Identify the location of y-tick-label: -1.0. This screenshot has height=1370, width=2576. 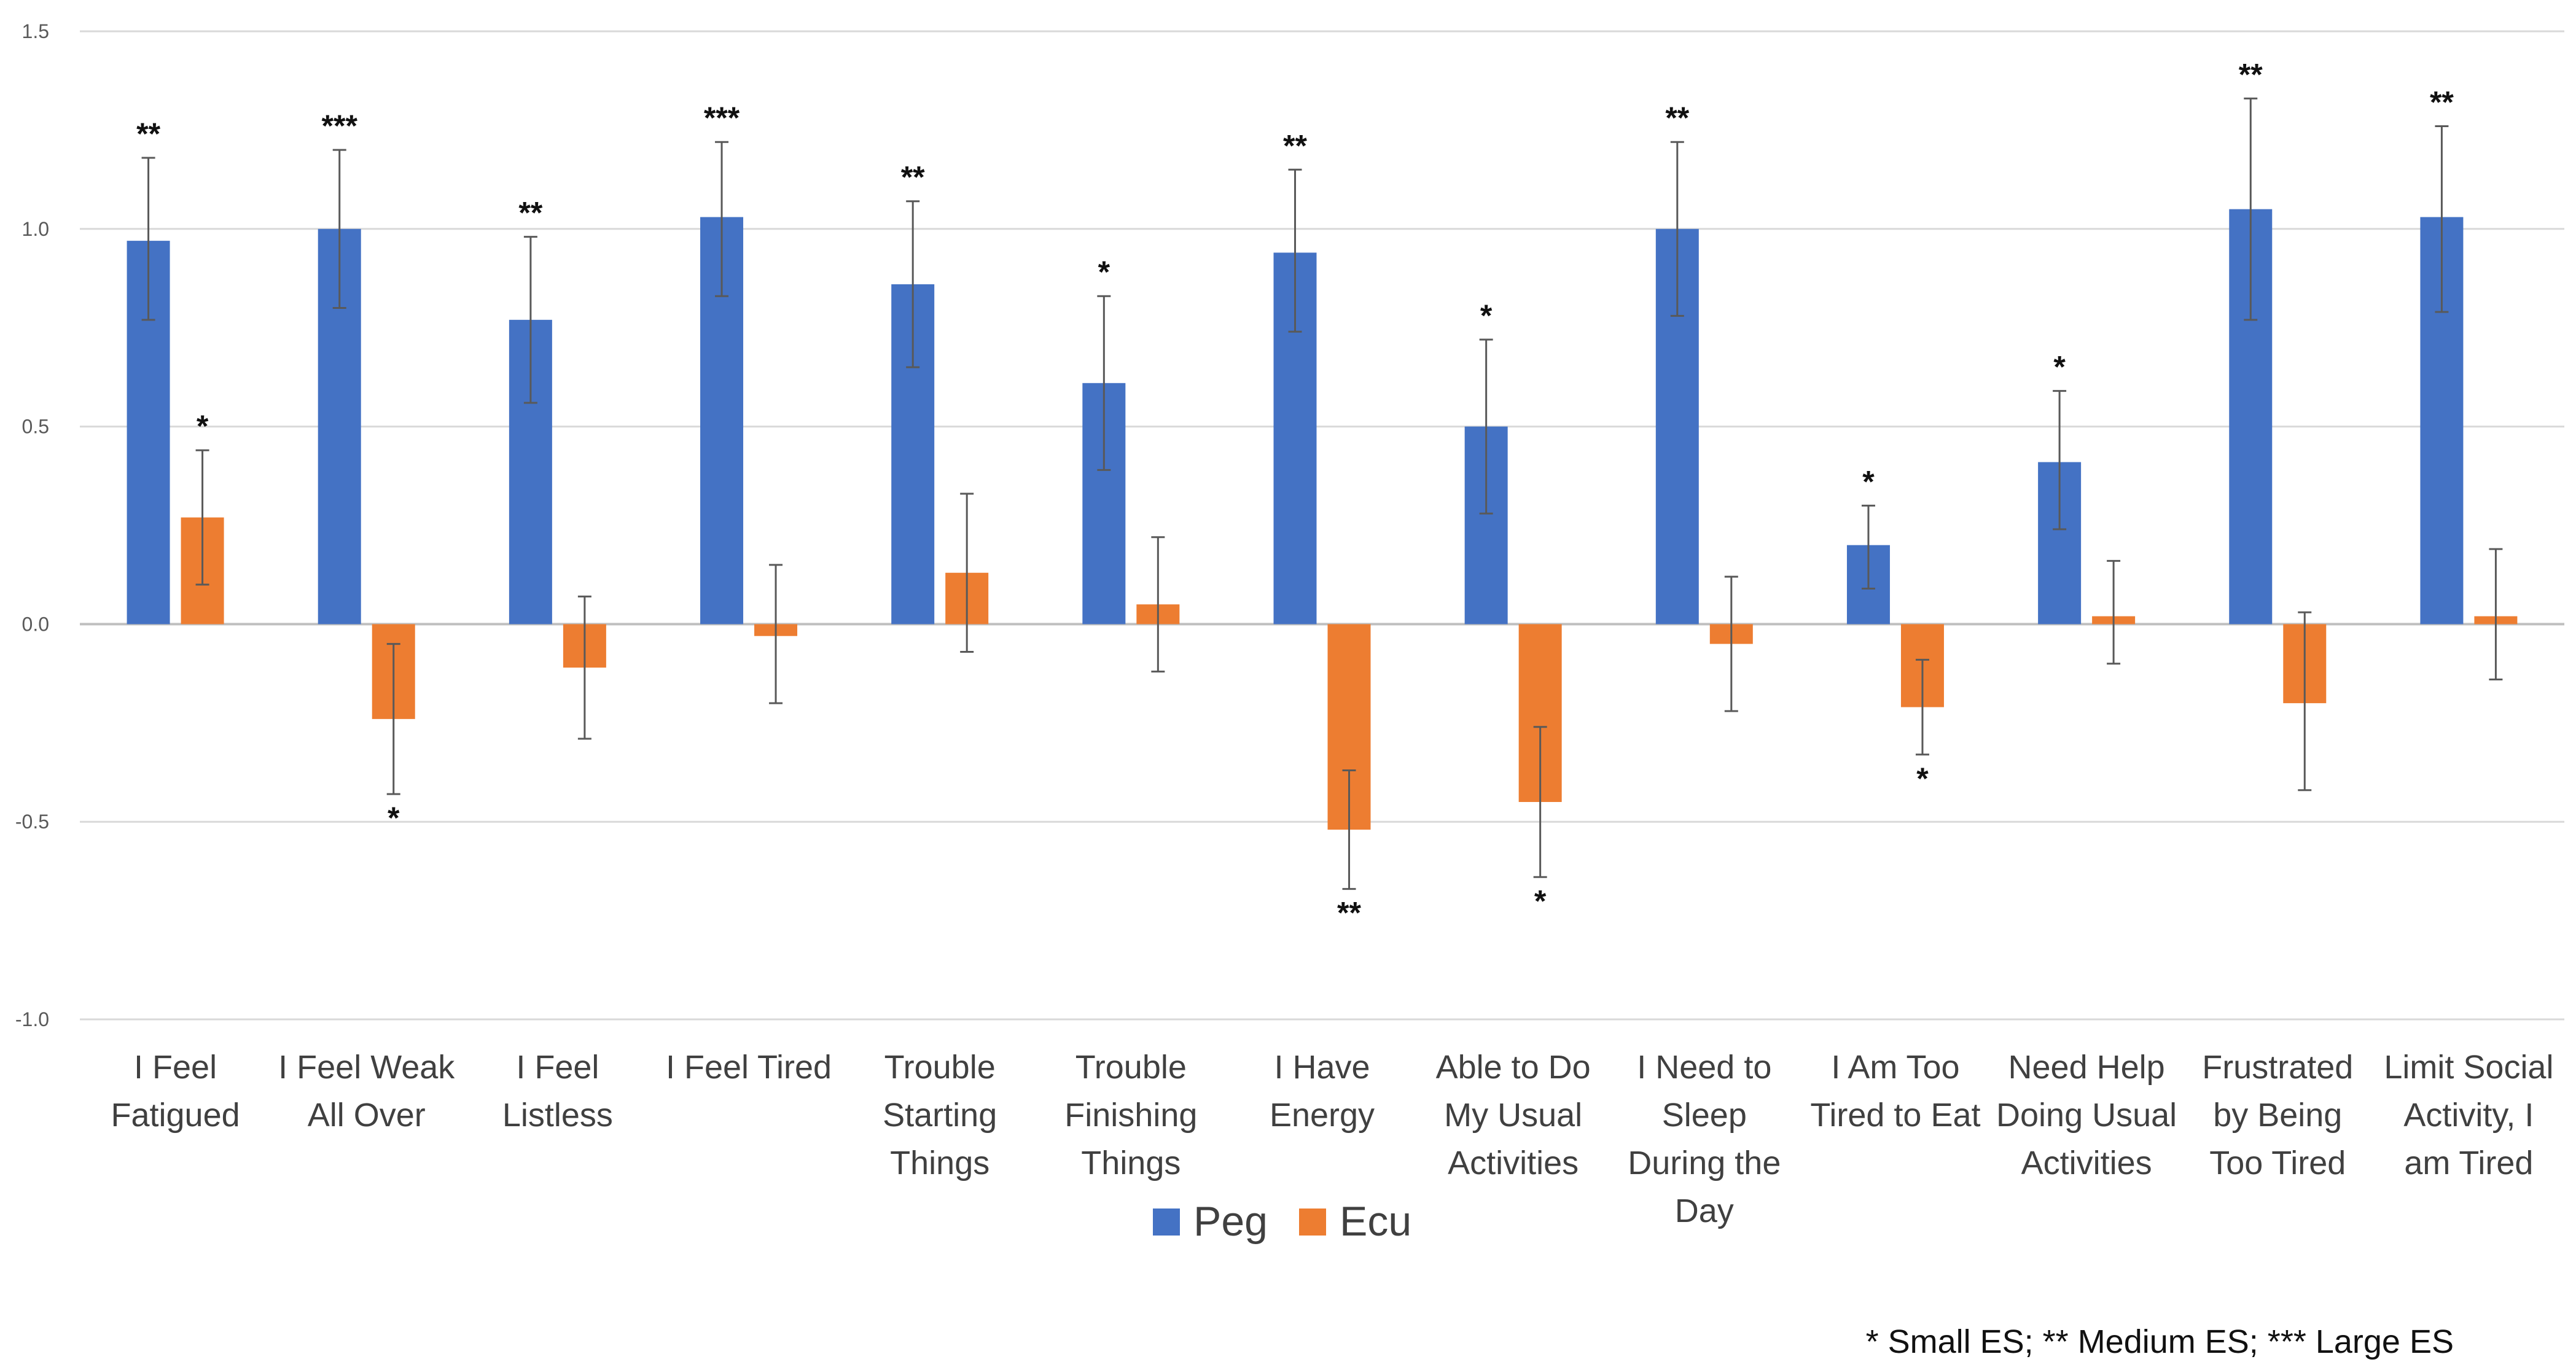
(32, 1019).